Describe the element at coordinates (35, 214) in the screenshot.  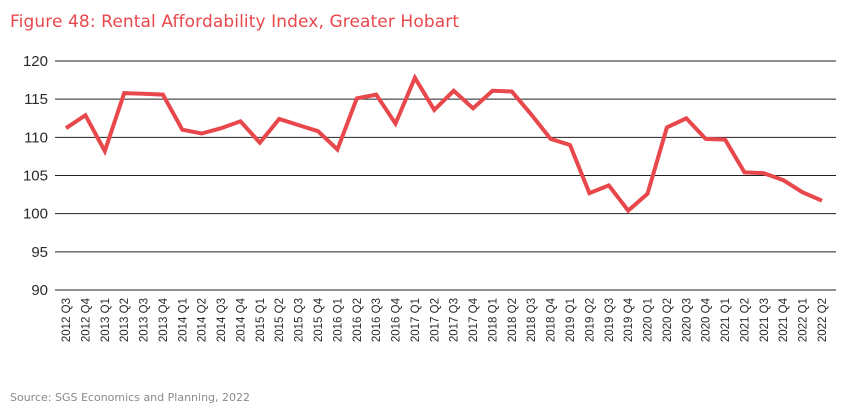
I see `y-tick-label: 100` at that location.